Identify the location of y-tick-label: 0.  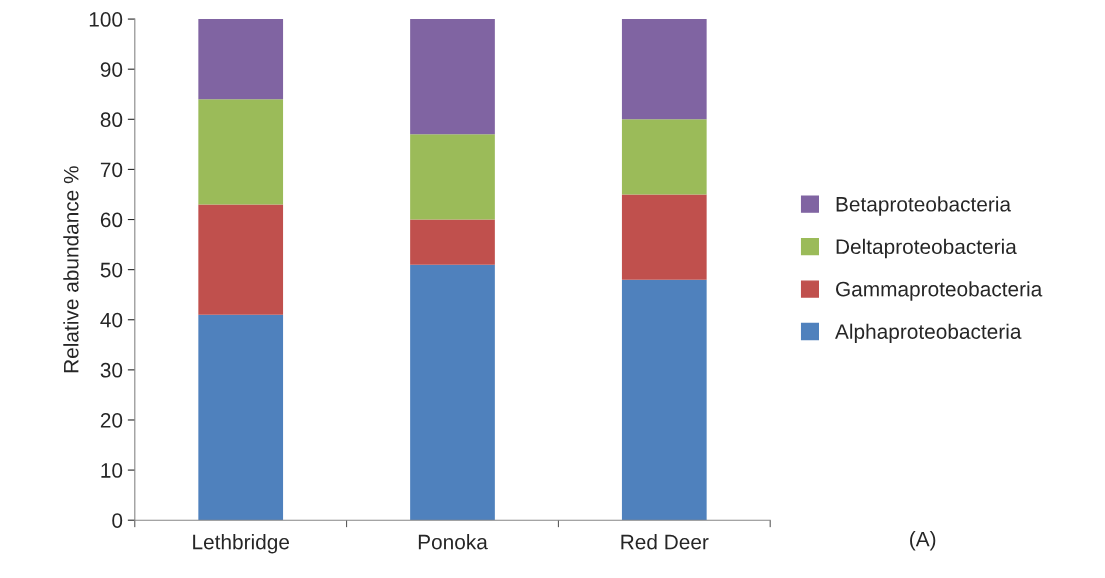
(117, 520).